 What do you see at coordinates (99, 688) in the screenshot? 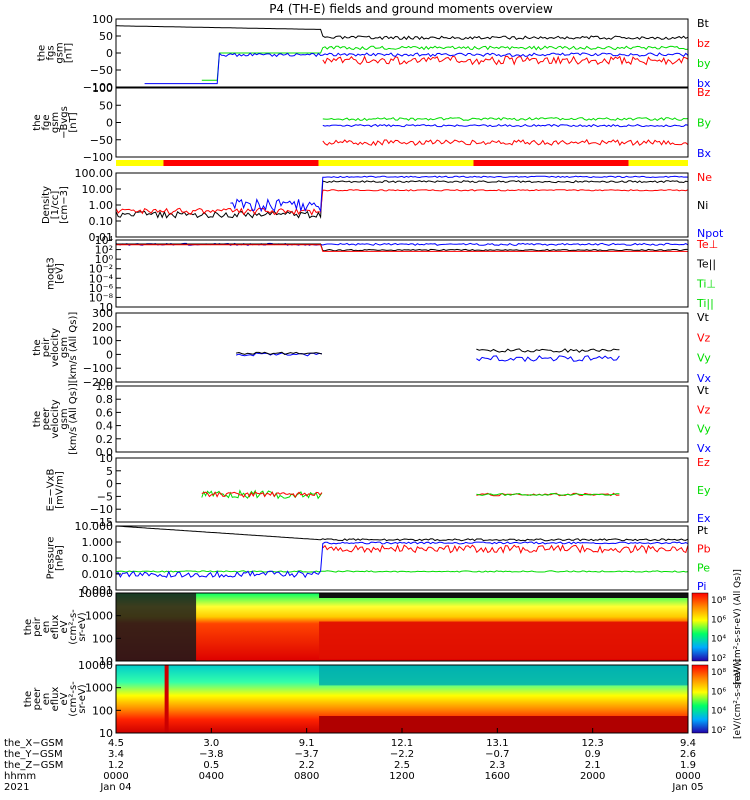
I see `y-tick-label: 1000` at bounding box center [99, 688].